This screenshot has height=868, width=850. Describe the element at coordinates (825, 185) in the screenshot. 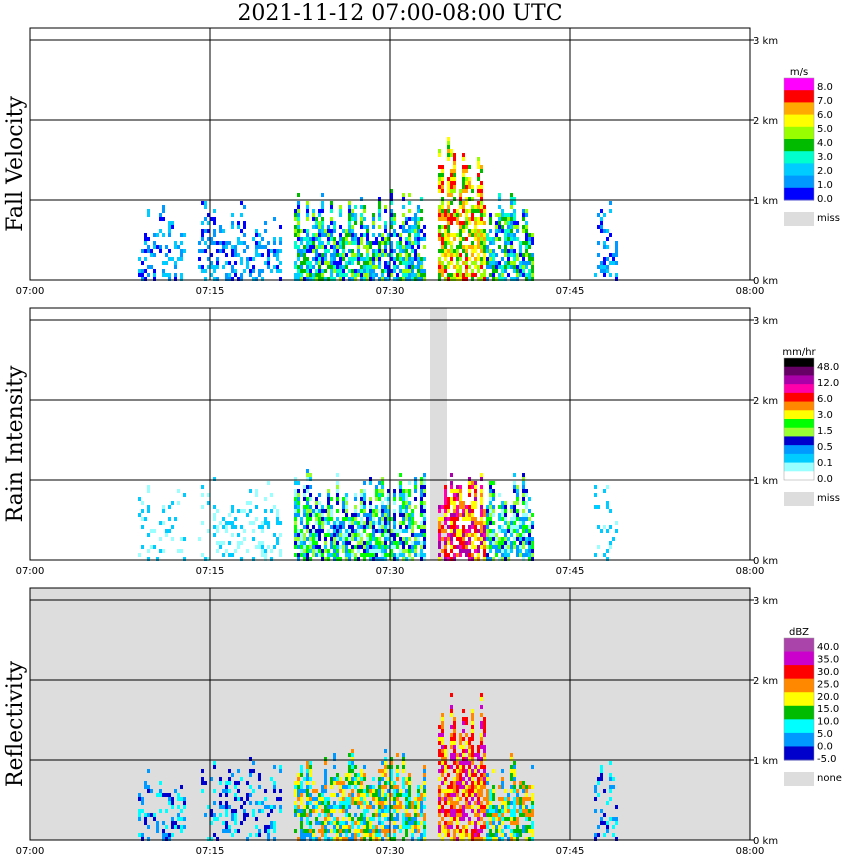

I see `legend-label: 1.0` at that location.